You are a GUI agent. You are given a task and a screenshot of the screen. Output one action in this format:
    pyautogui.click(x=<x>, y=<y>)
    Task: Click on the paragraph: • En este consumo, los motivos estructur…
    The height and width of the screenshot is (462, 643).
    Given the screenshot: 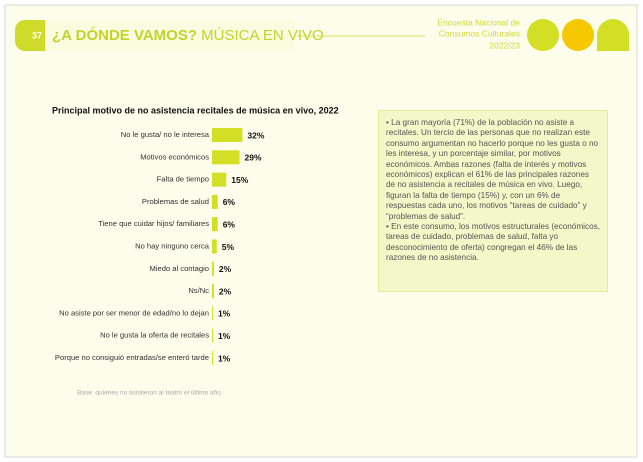 What is the action you would take?
    pyautogui.click(x=493, y=242)
    